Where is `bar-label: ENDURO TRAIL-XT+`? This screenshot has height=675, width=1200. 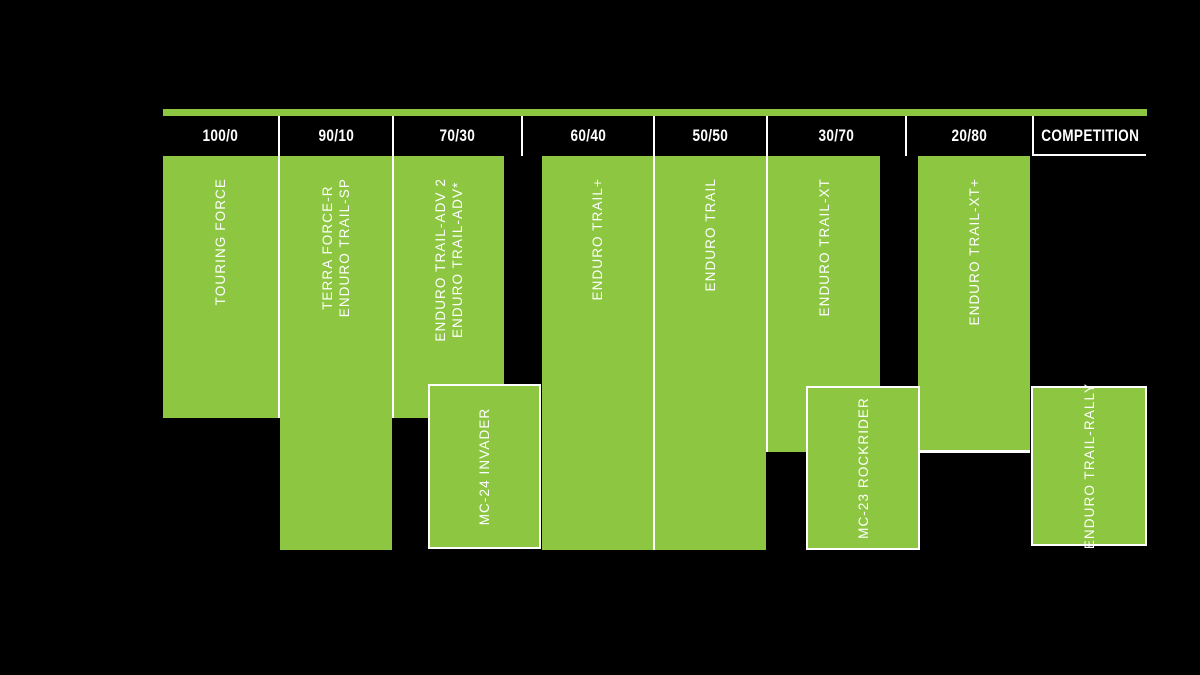
bar-label: ENDURO TRAIL-XT+ is located at coordinates (974, 252).